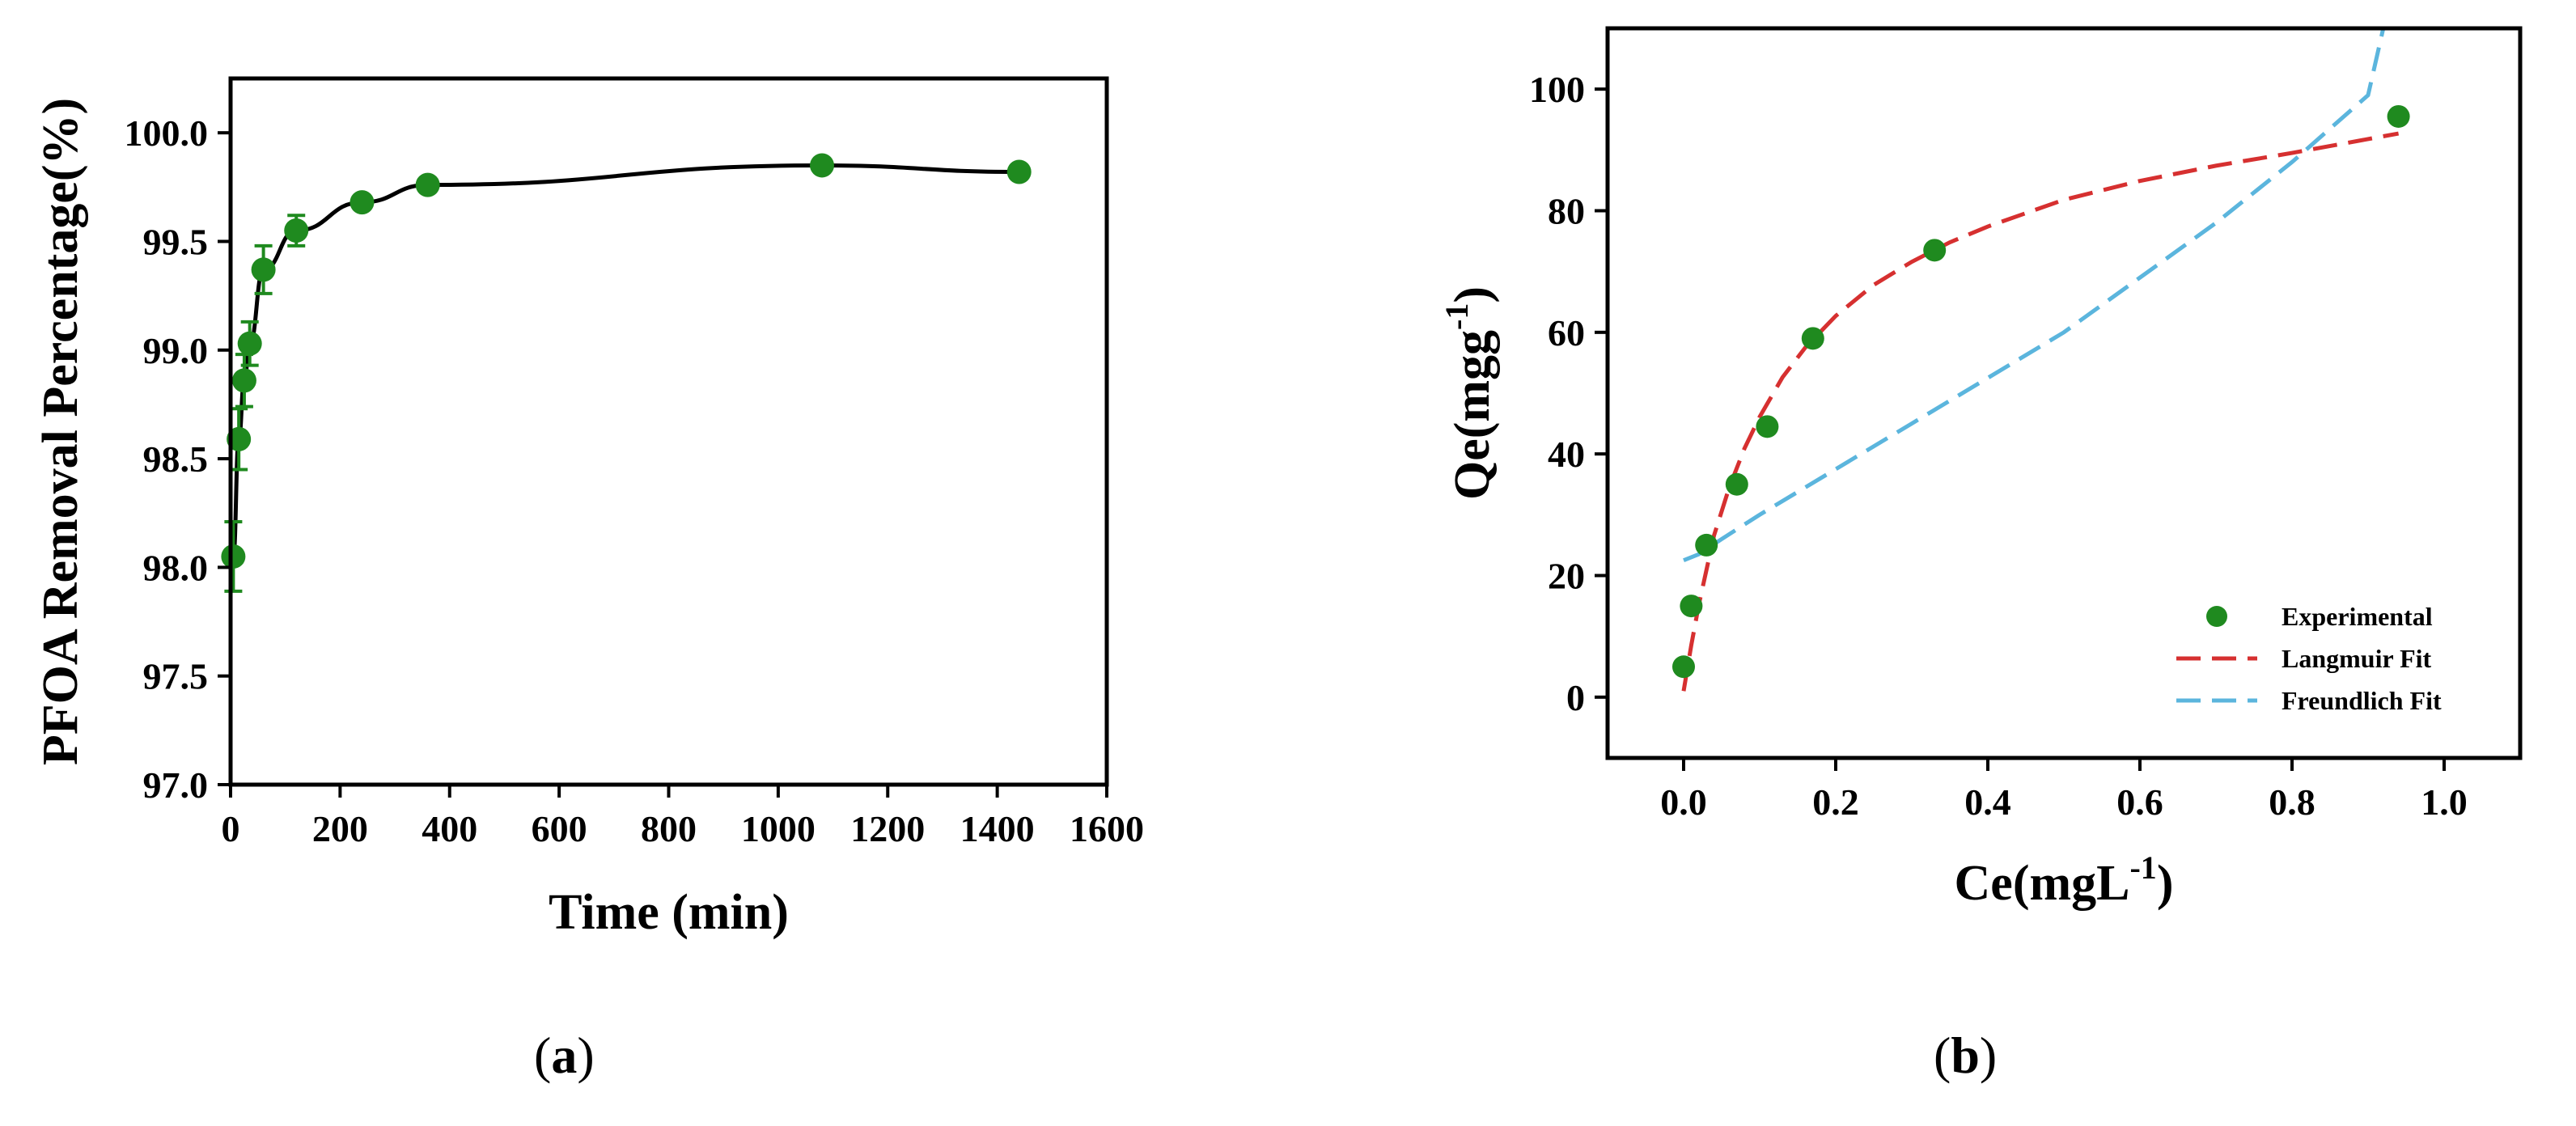  Describe the element at coordinates (669, 912) in the screenshot. I see `panel-a-x-axis-title: Time (min)` at that location.